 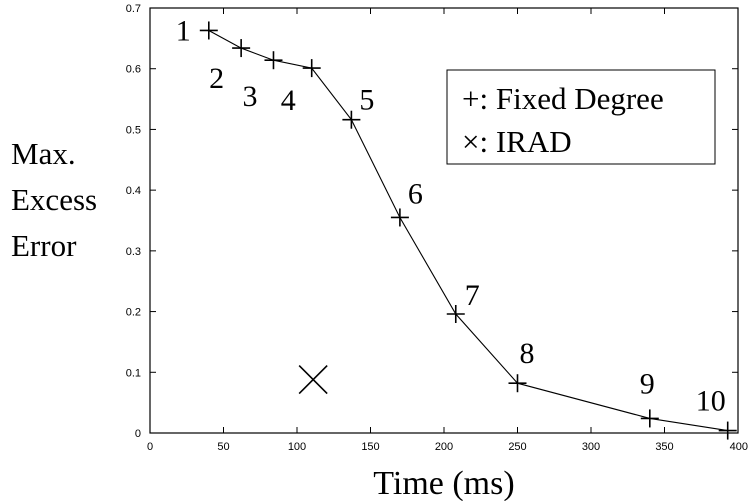 What do you see at coordinates (223, 447) in the screenshot?
I see `x-tick-label: 50` at bounding box center [223, 447].